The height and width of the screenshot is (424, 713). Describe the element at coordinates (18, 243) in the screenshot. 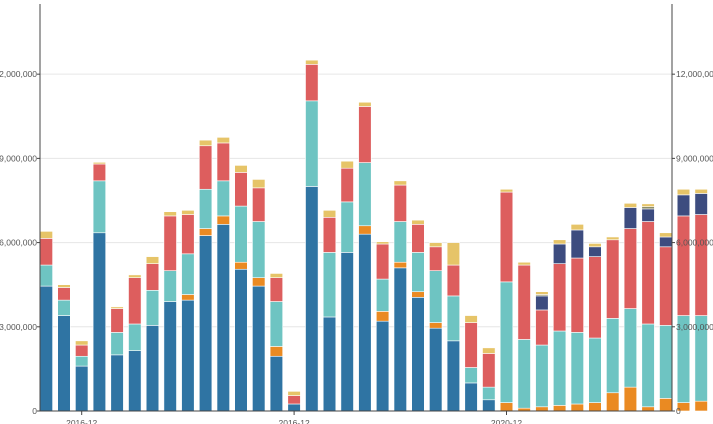

I see `y-tick-label-left: 6,000,000` at that location.